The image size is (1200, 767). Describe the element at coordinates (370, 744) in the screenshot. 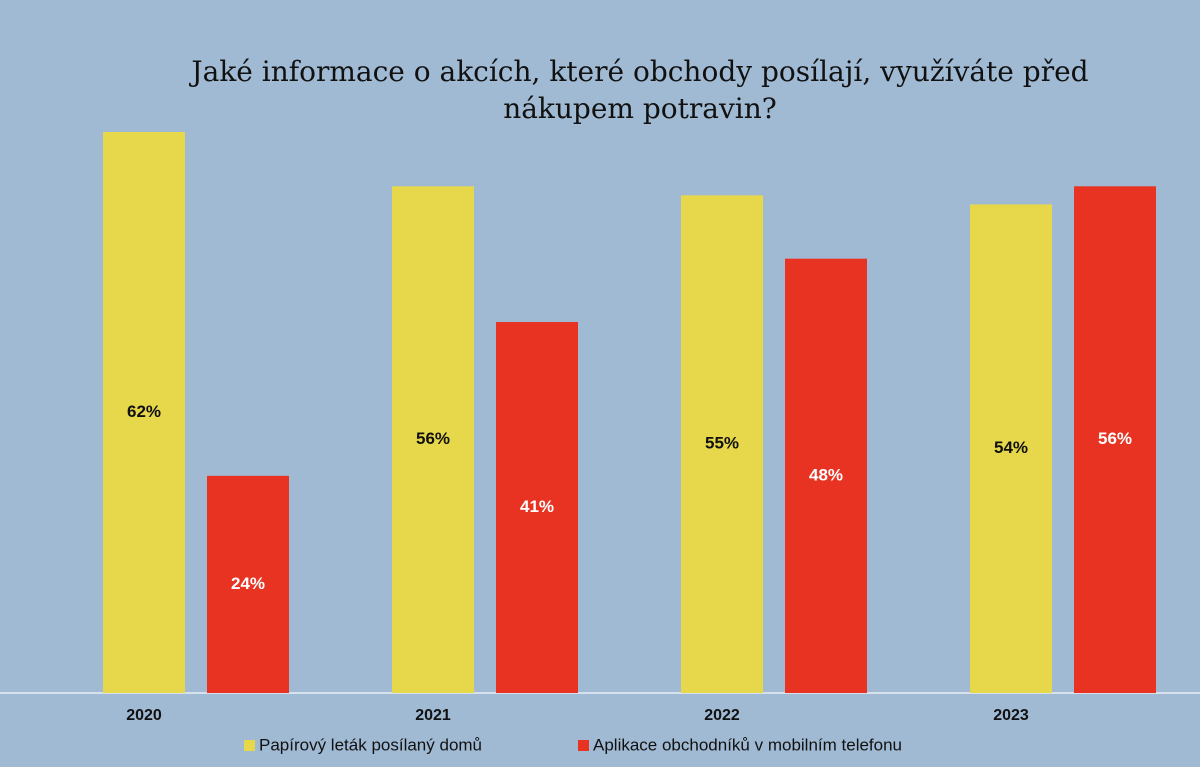

I see `legend-label: Papírový leták posílaný domů` at that location.